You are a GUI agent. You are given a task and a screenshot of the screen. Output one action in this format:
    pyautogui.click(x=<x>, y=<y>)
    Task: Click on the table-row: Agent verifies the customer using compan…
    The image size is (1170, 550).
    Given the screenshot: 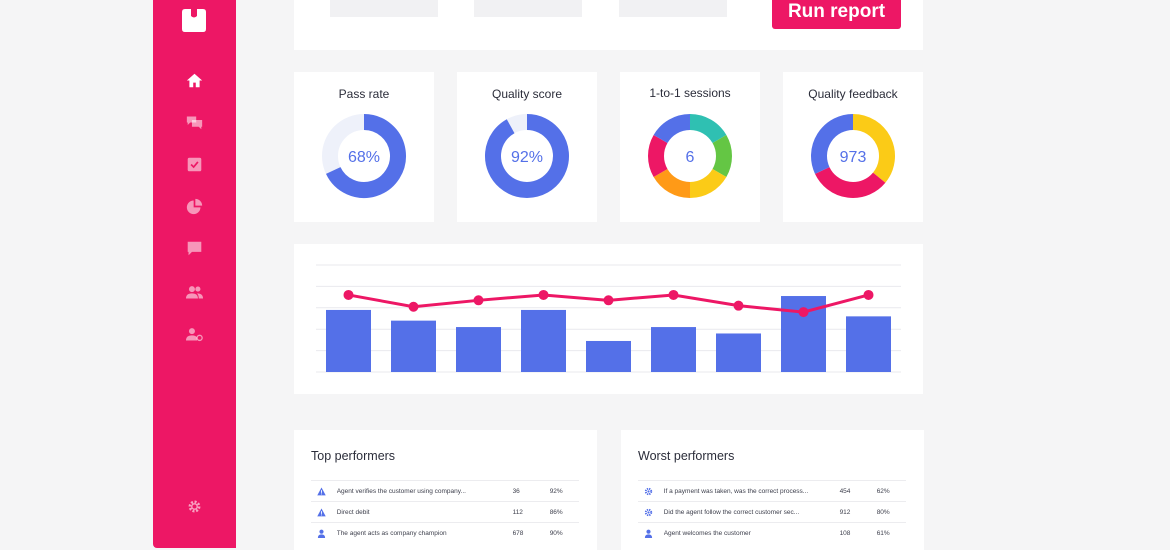 What is the action you would take?
    pyautogui.click(x=445, y=490)
    